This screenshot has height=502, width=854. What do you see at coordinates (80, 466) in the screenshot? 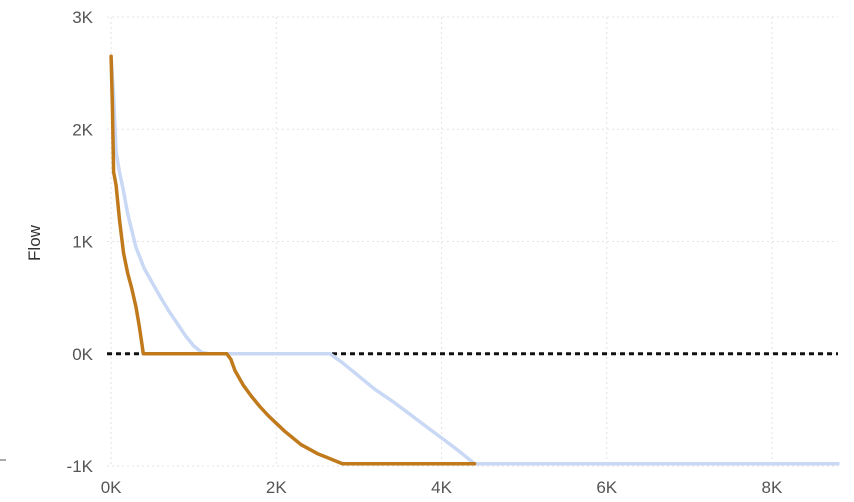
I see `y-tick-label: -1K` at bounding box center [80, 466].